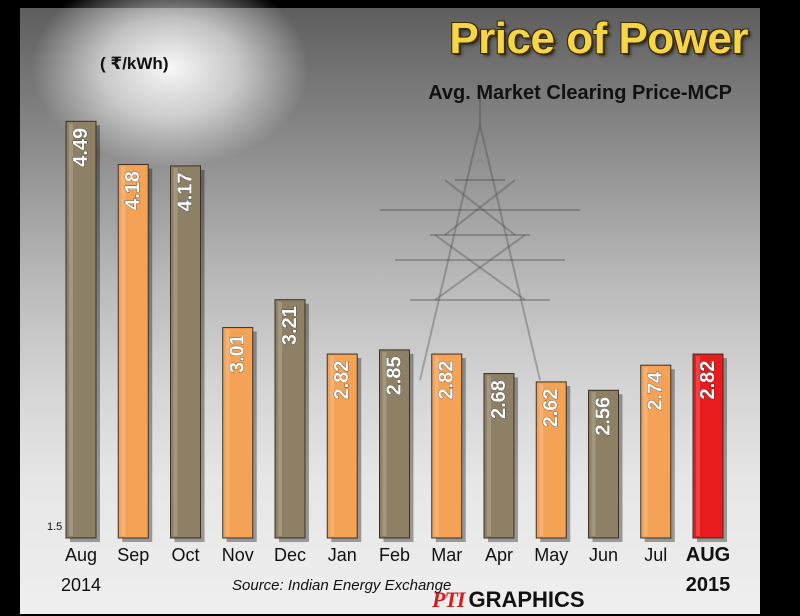  Describe the element at coordinates (448, 599) in the screenshot. I see `pti-logo: PTI` at that location.